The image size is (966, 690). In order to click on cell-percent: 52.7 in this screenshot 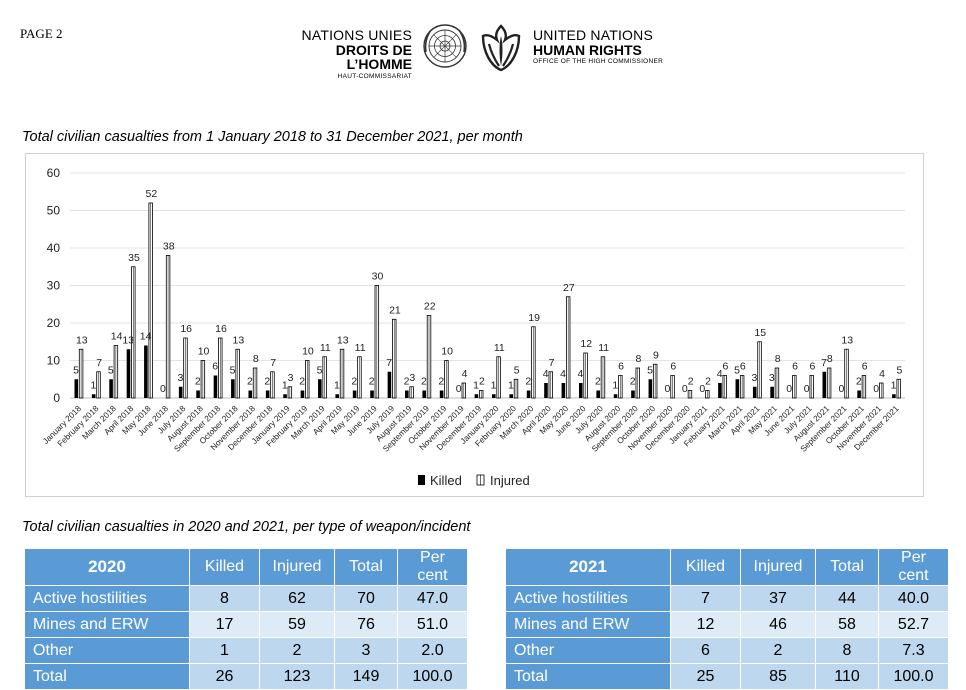, I will do `click(913, 624)`.